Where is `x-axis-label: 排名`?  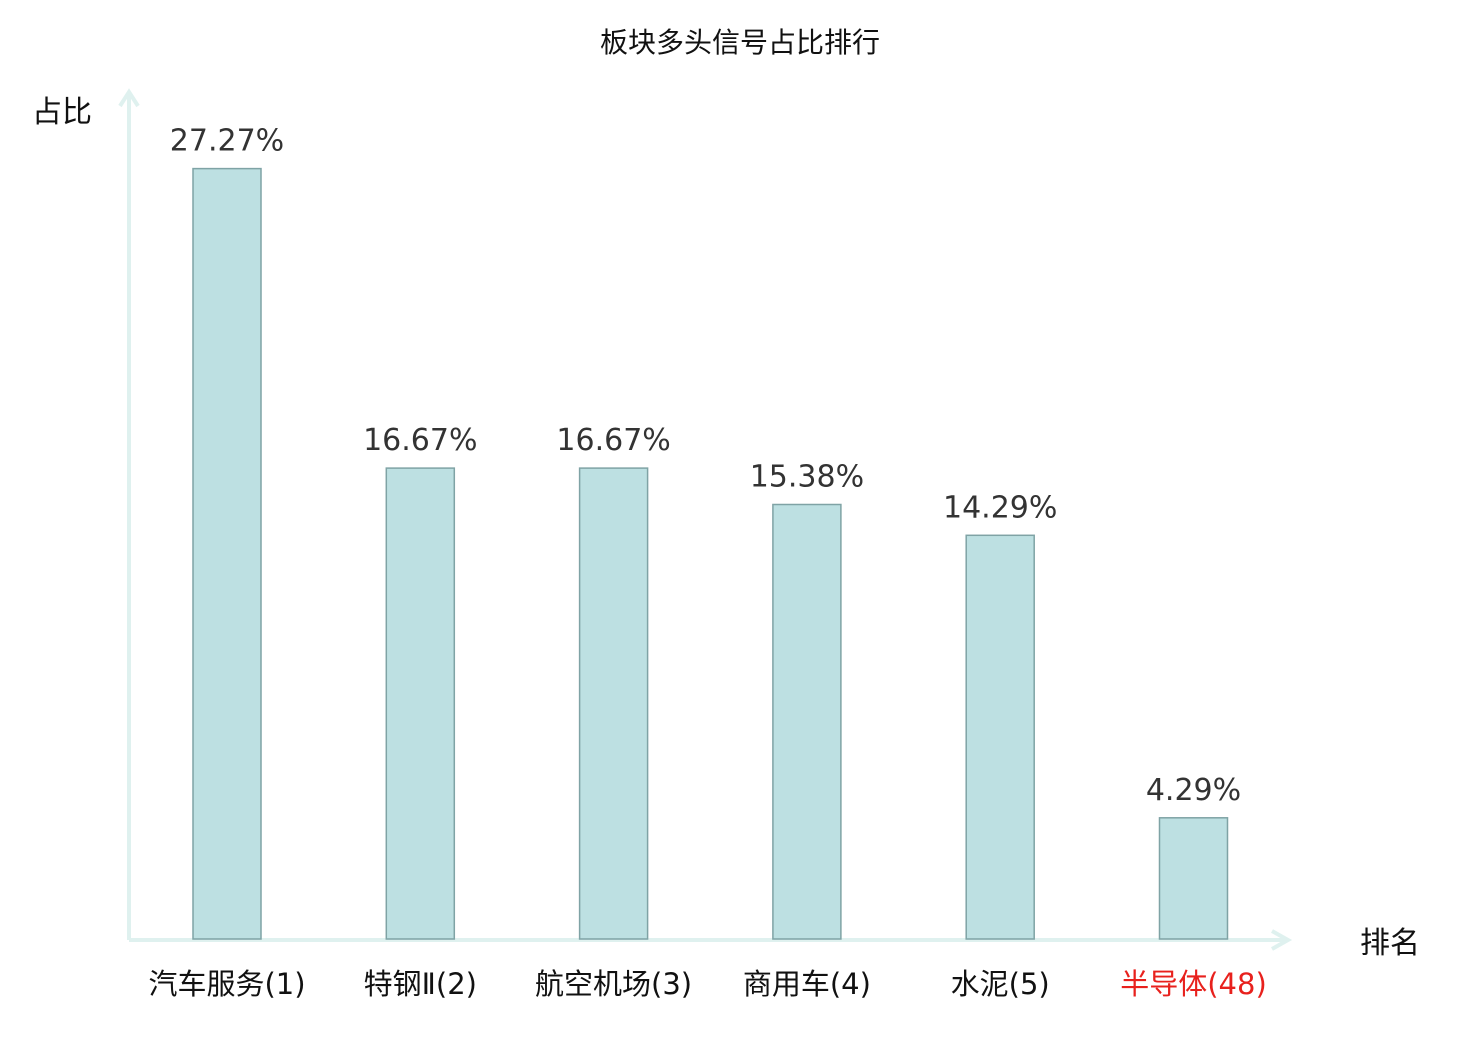
x-axis-label: 排名 is located at coordinates (1390, 943).